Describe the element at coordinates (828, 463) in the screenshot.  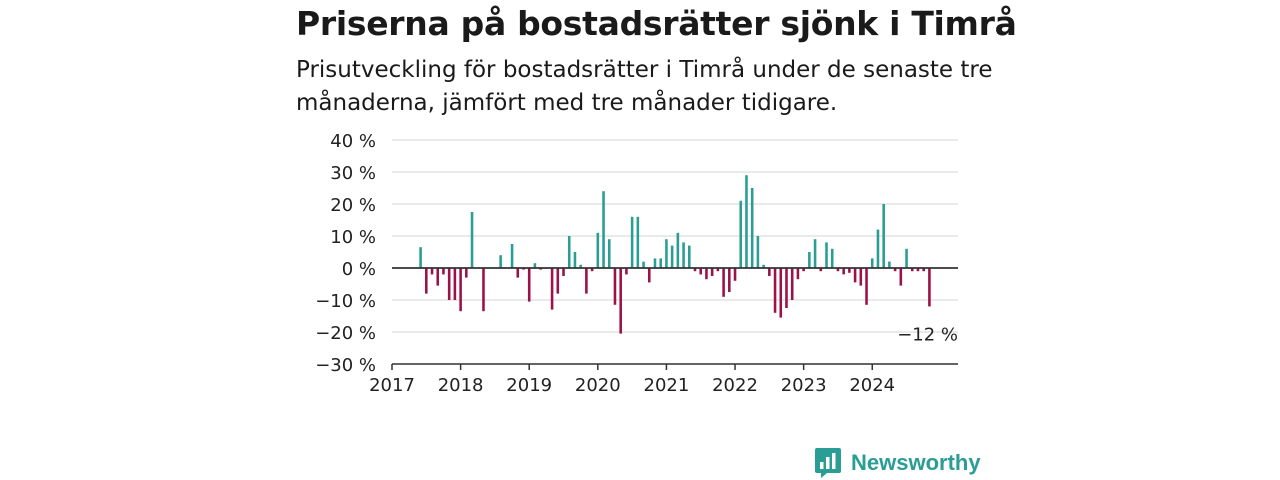
I see `newsworthy-logo-icon` at that location.